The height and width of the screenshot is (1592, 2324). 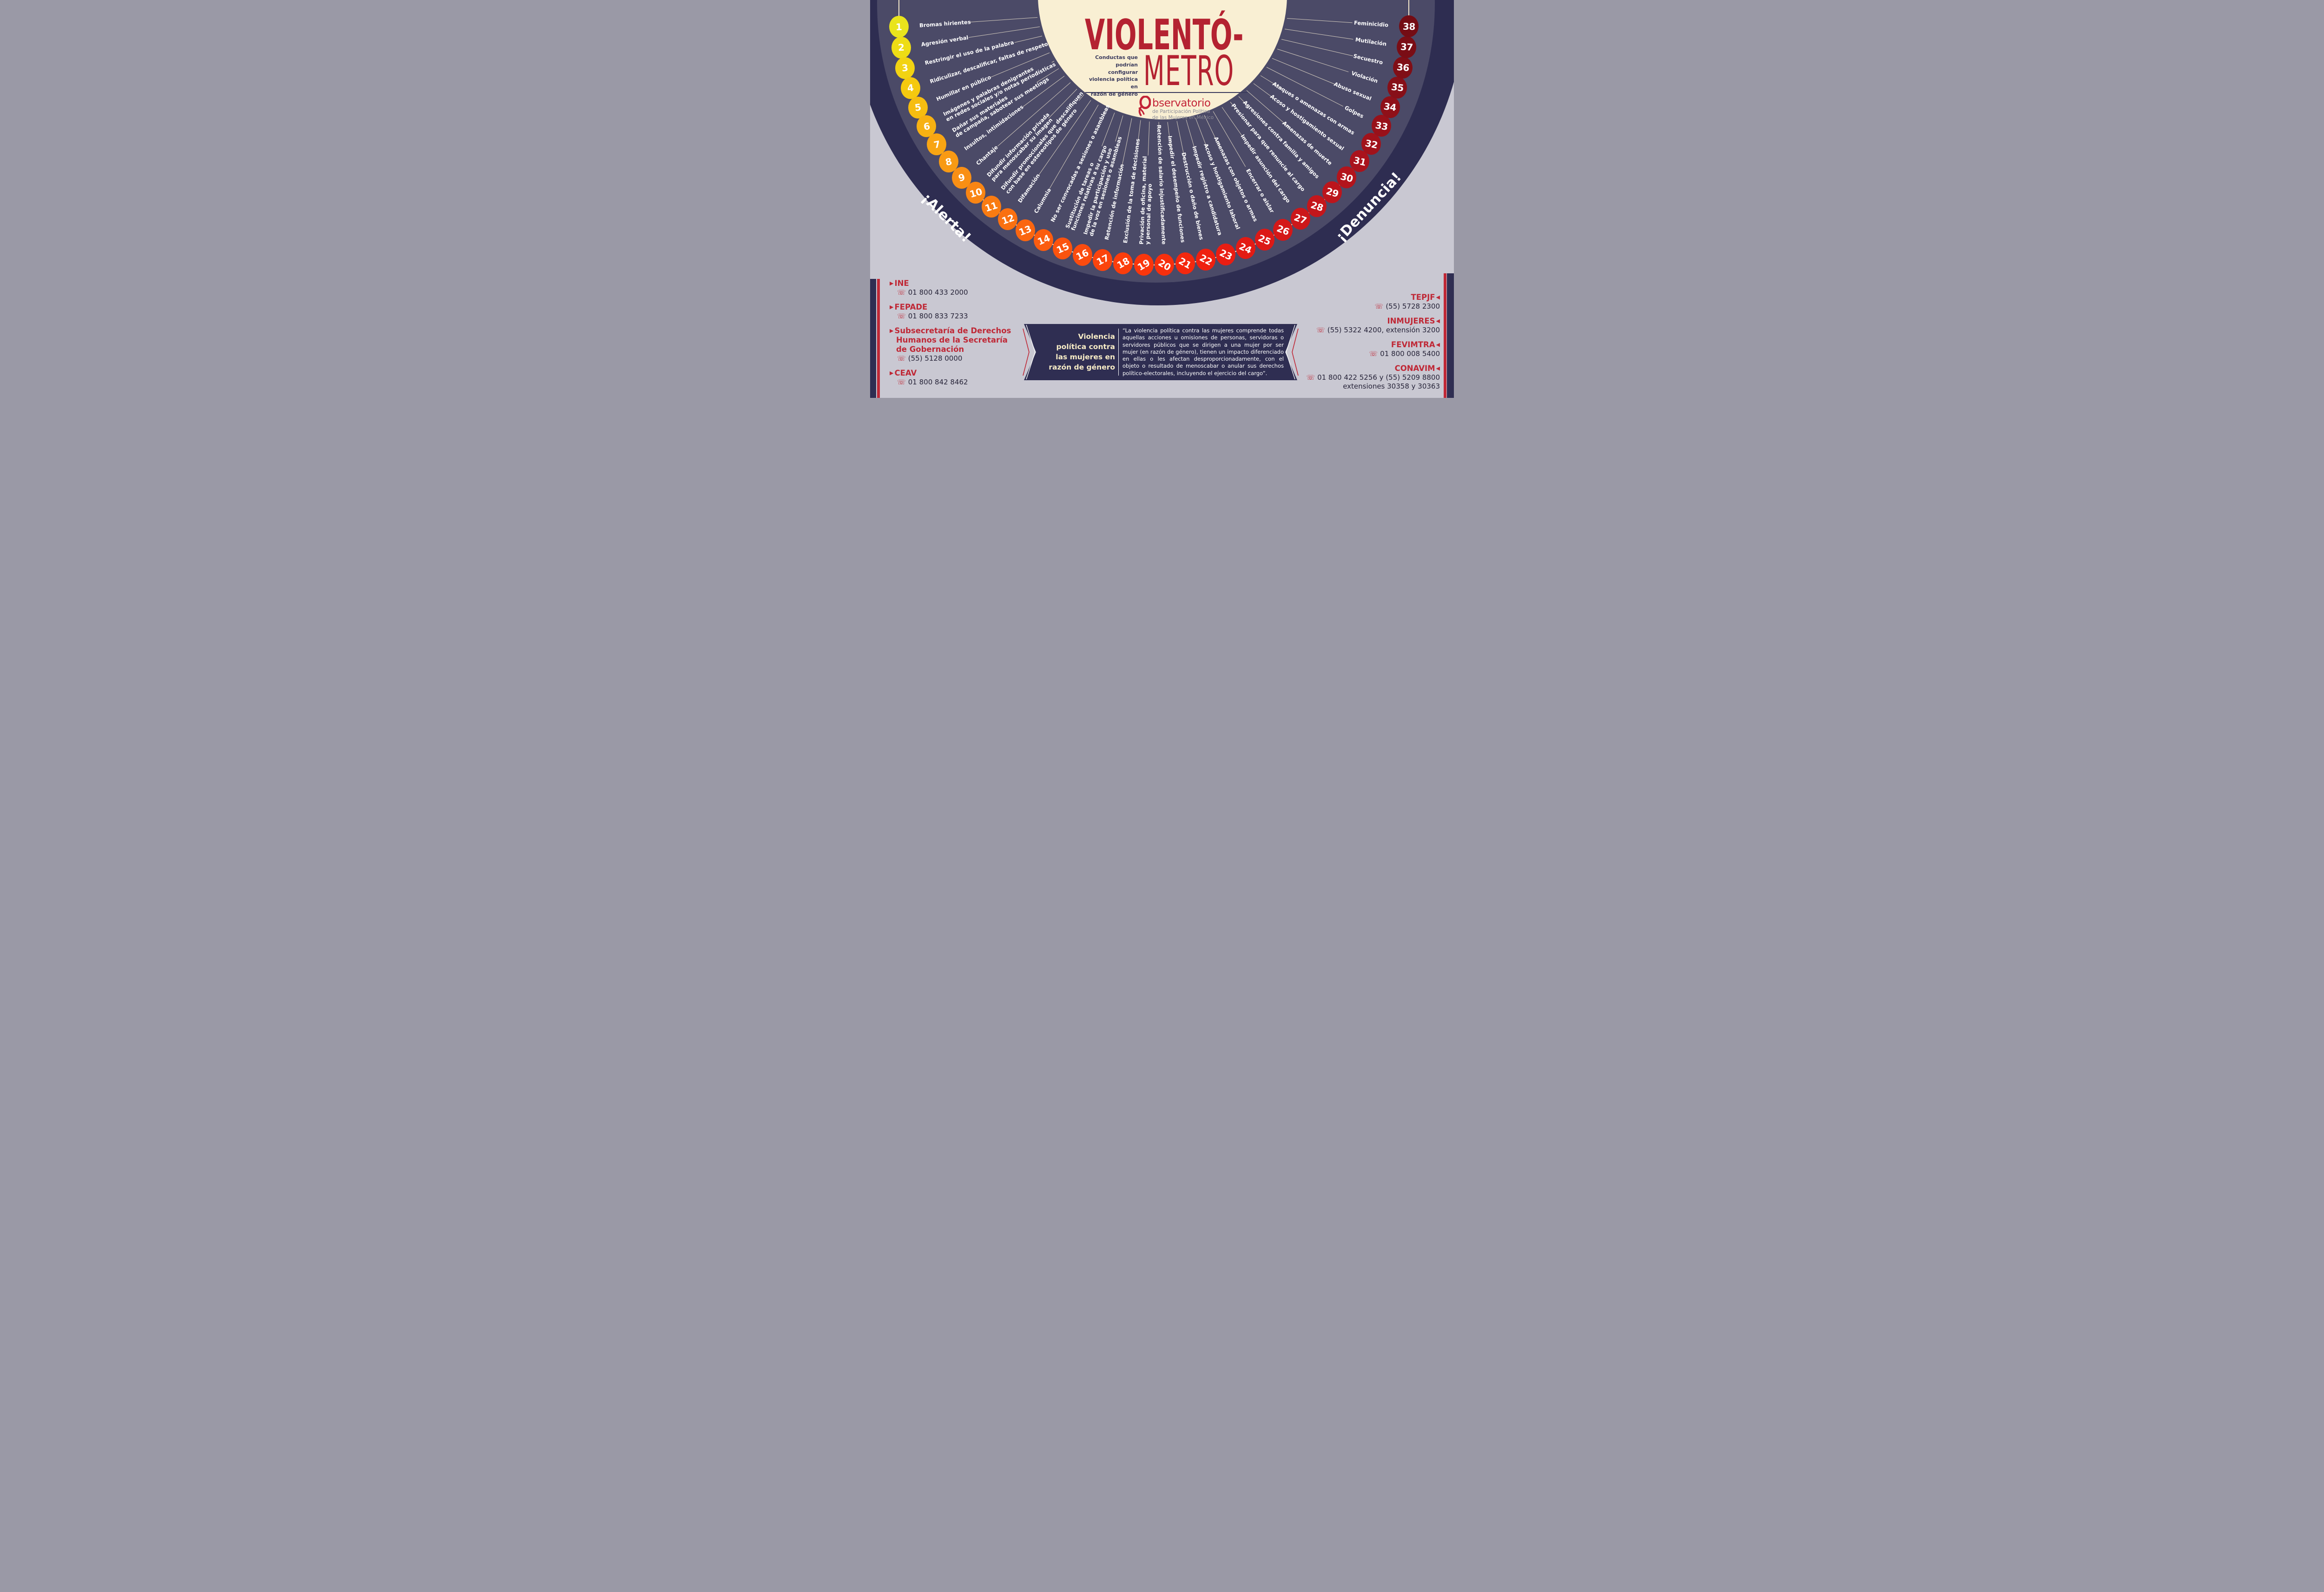 What do you see at coordinates (1116, 57) in the screenshot?
I see `subtitle-line: Conductas que` at bounding box center [1116, 57].